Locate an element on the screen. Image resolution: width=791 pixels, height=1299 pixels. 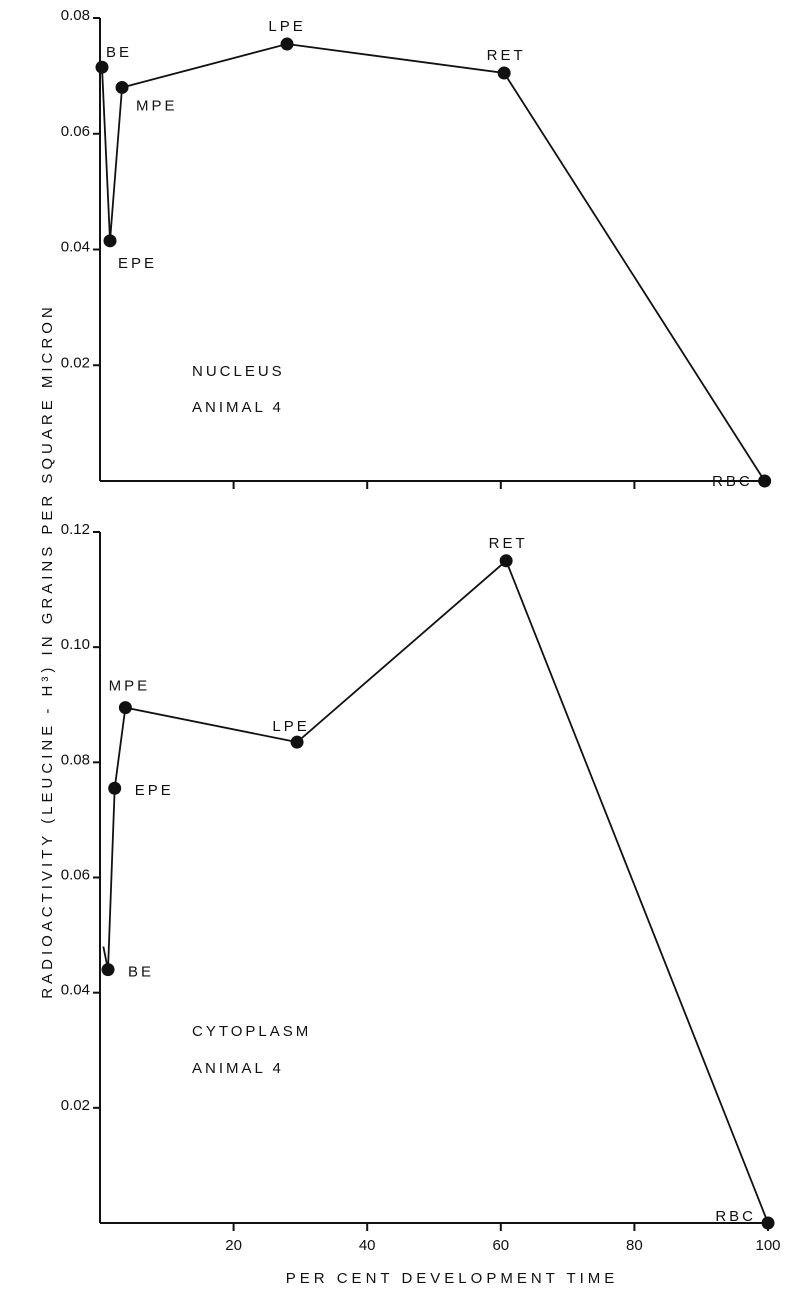
panel-annotation: CYTOPLASM is located at coordinates (251, 1031).